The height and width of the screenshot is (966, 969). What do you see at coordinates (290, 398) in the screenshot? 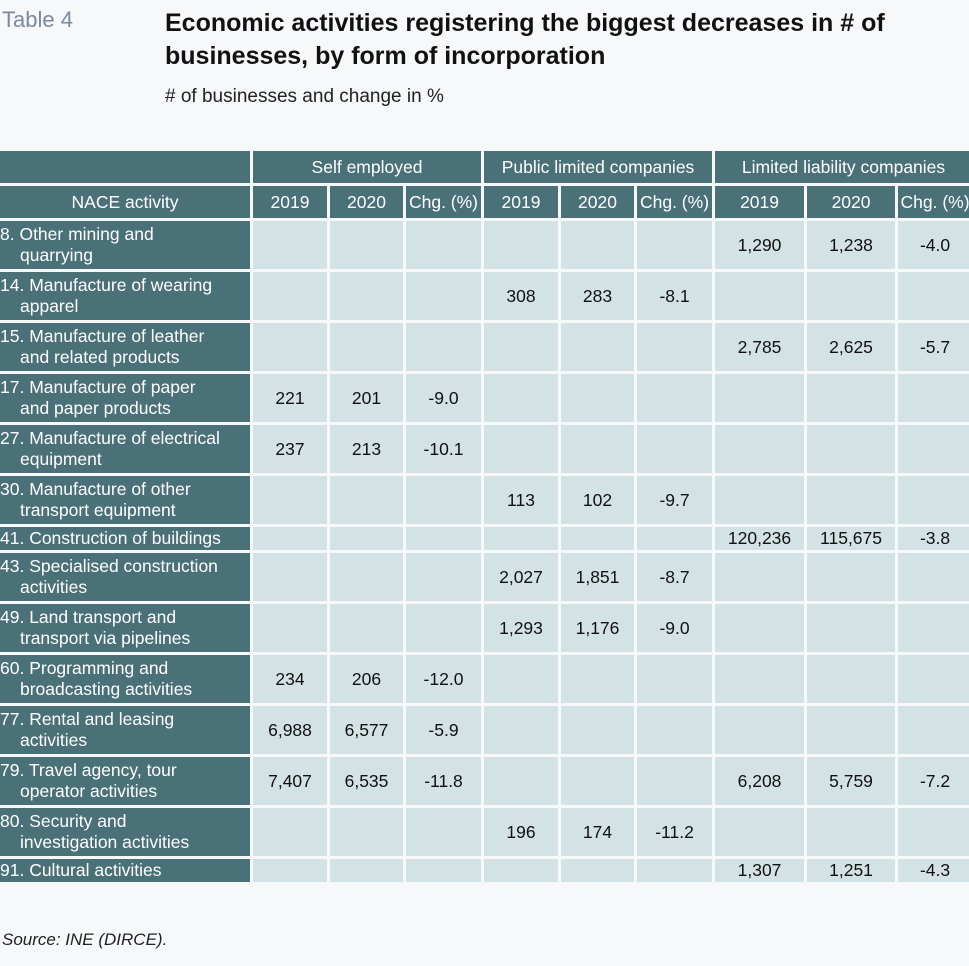
I see `value-cell: 221` at bounding box center [290, 398].